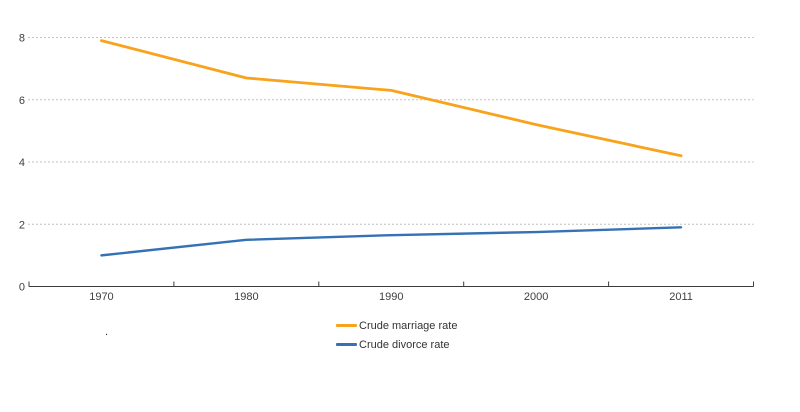 Image resolution: width=800 pixels, height=412 pixels. I want to click on marriage-rate-line-swatch, so click(346, 325).